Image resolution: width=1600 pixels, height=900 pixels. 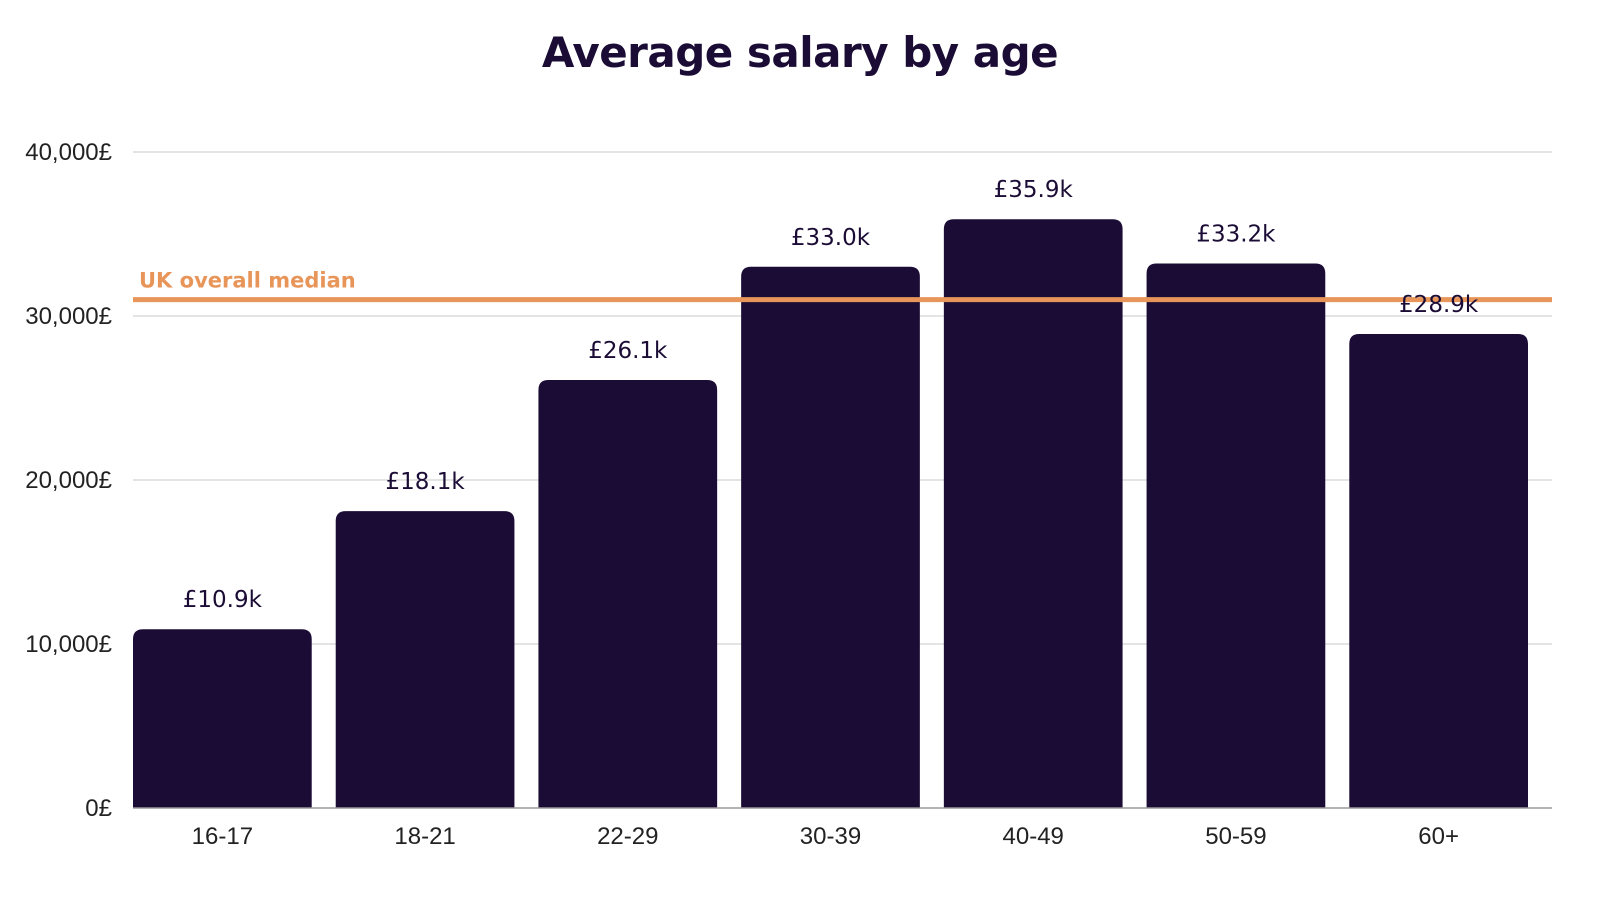 I want to click on data-label: £28.9k, so click(x=1439, y=305).